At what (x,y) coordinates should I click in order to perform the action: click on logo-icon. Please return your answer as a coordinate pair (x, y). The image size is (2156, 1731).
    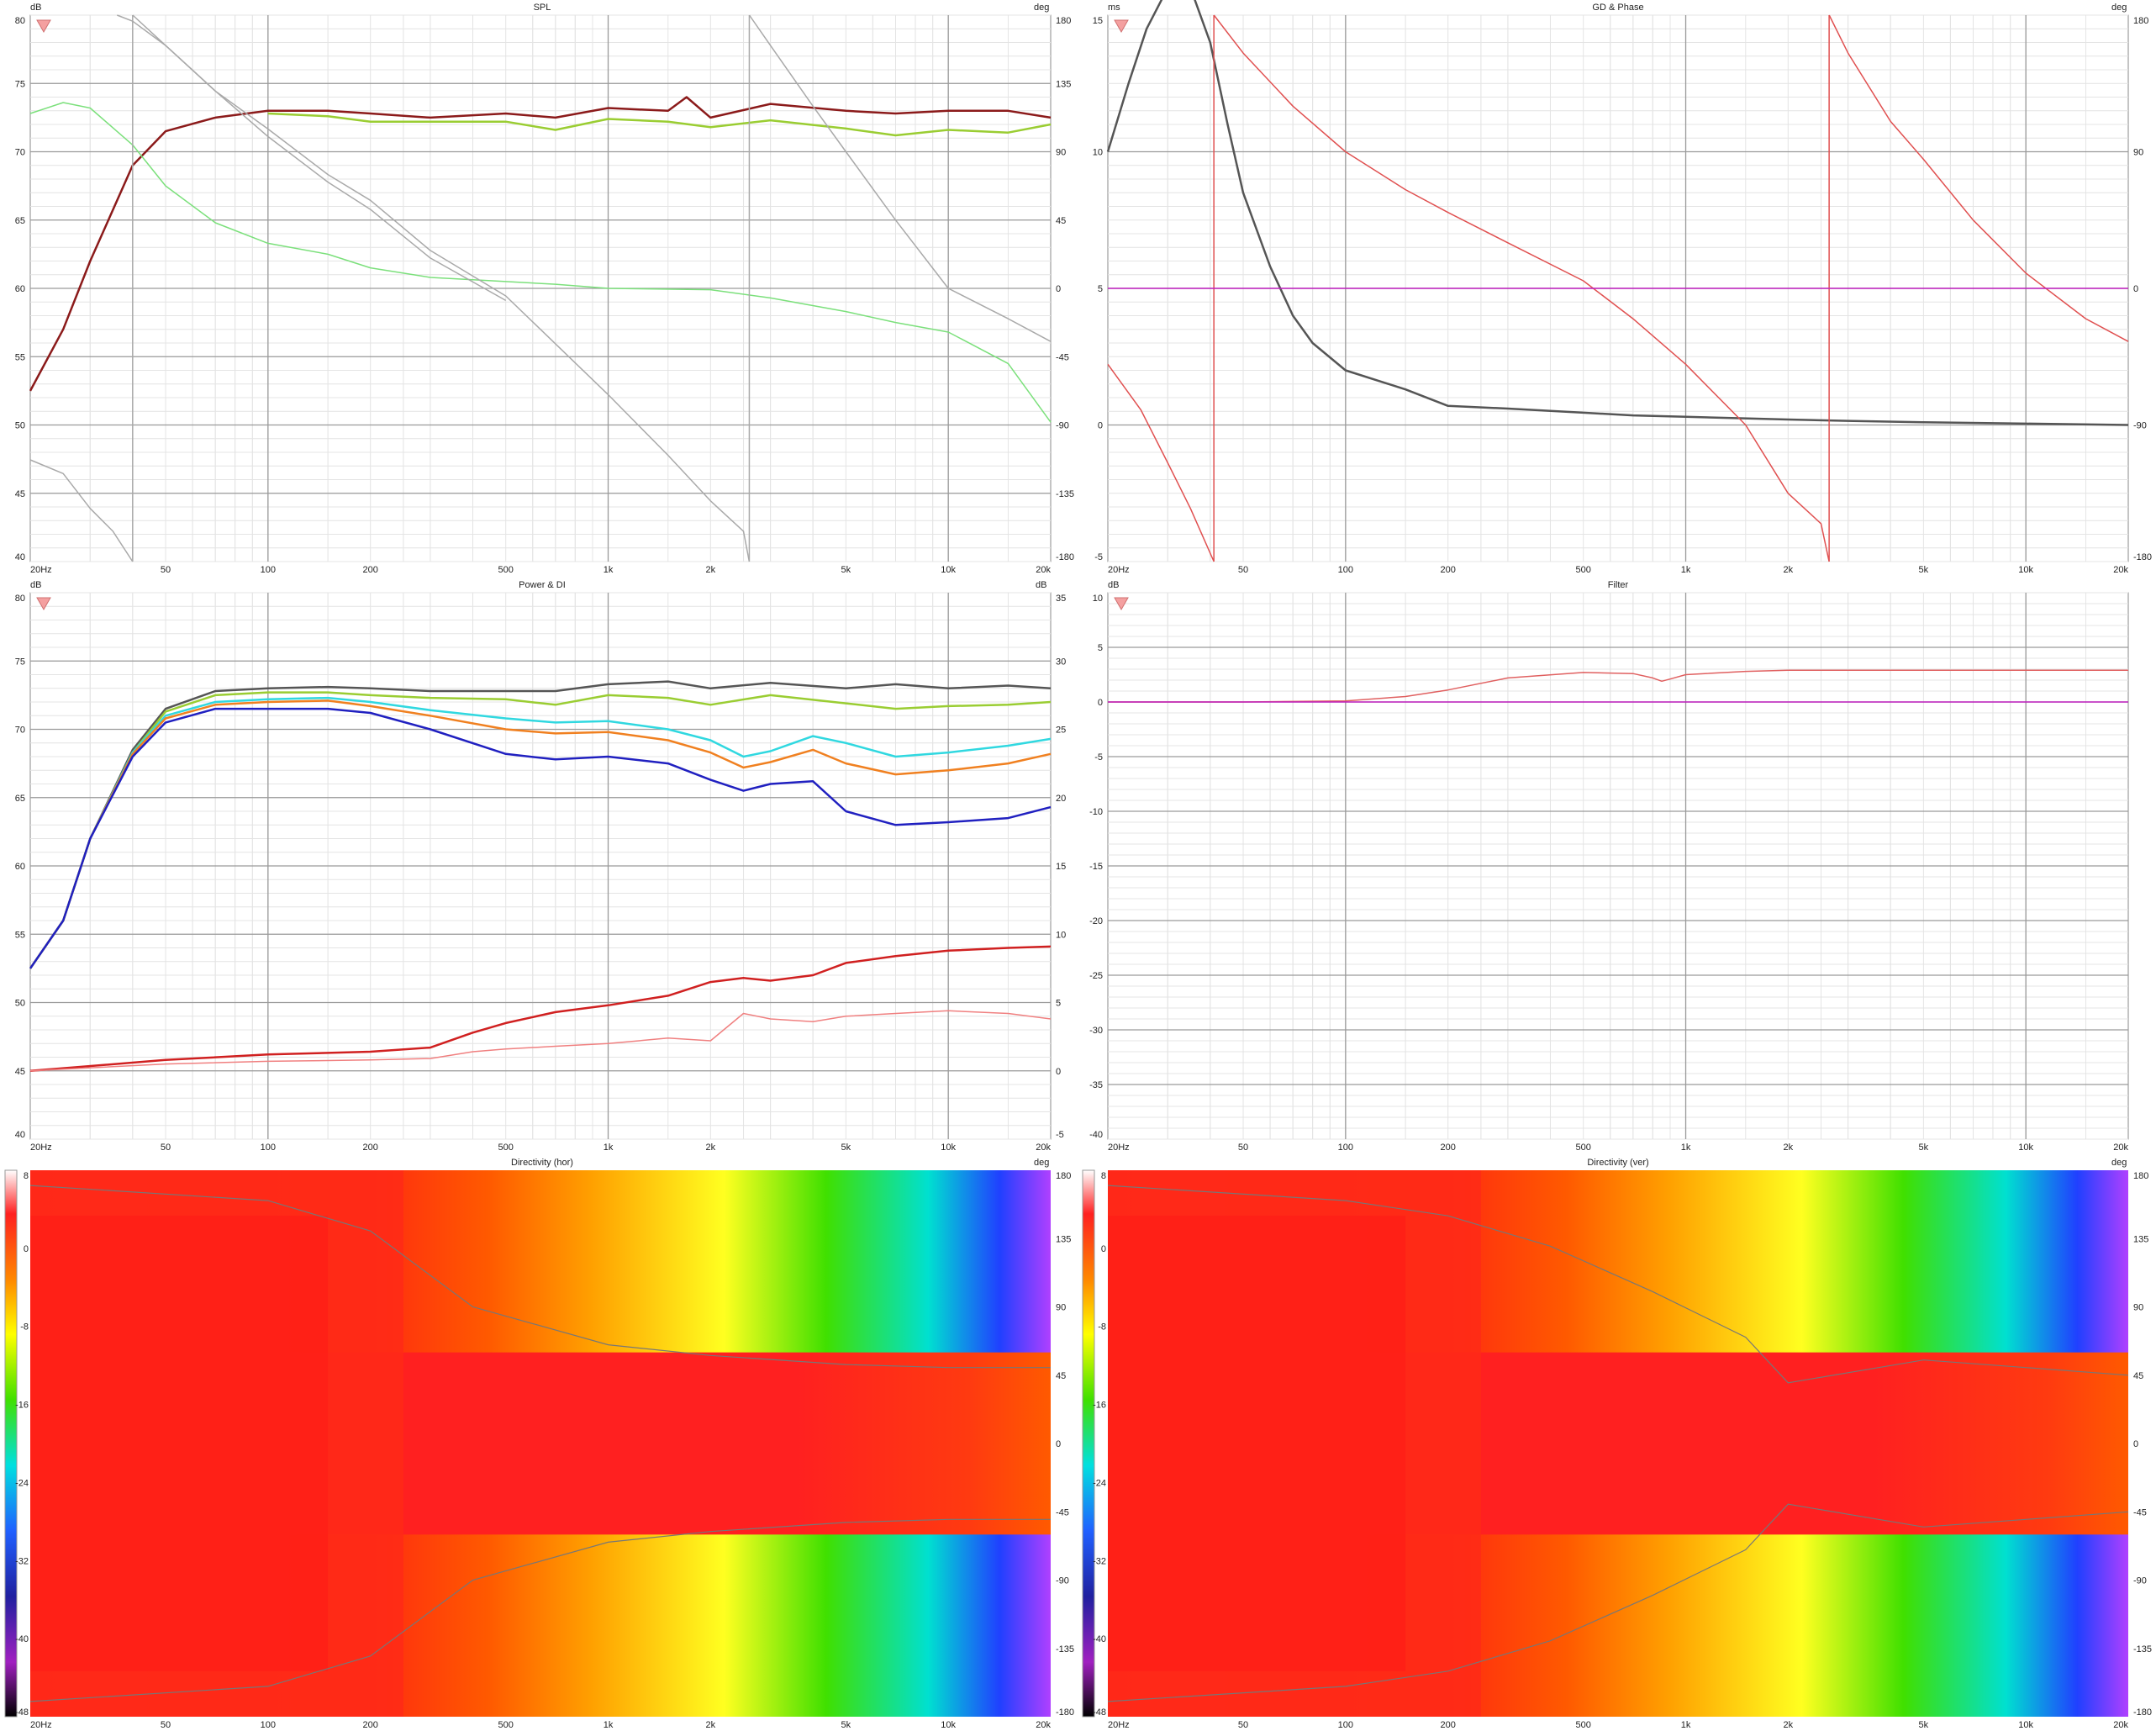
    Looking at the image, I should click on (1121, 26).